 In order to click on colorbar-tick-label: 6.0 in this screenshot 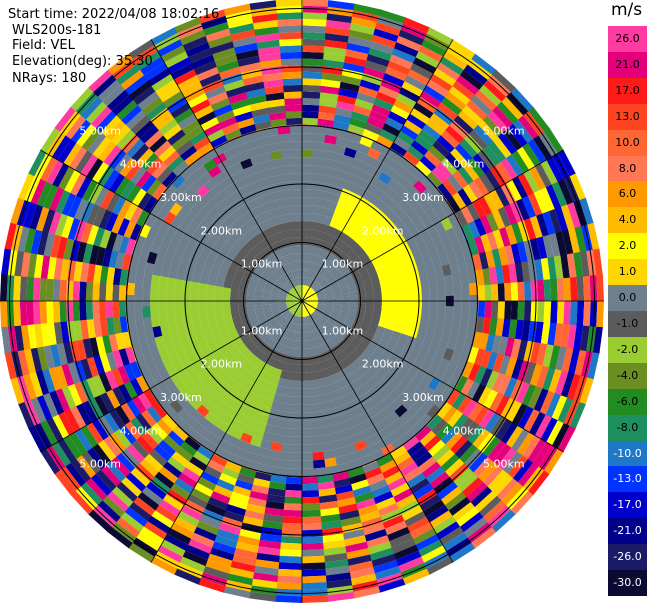, I will do `click(627, 194)`.